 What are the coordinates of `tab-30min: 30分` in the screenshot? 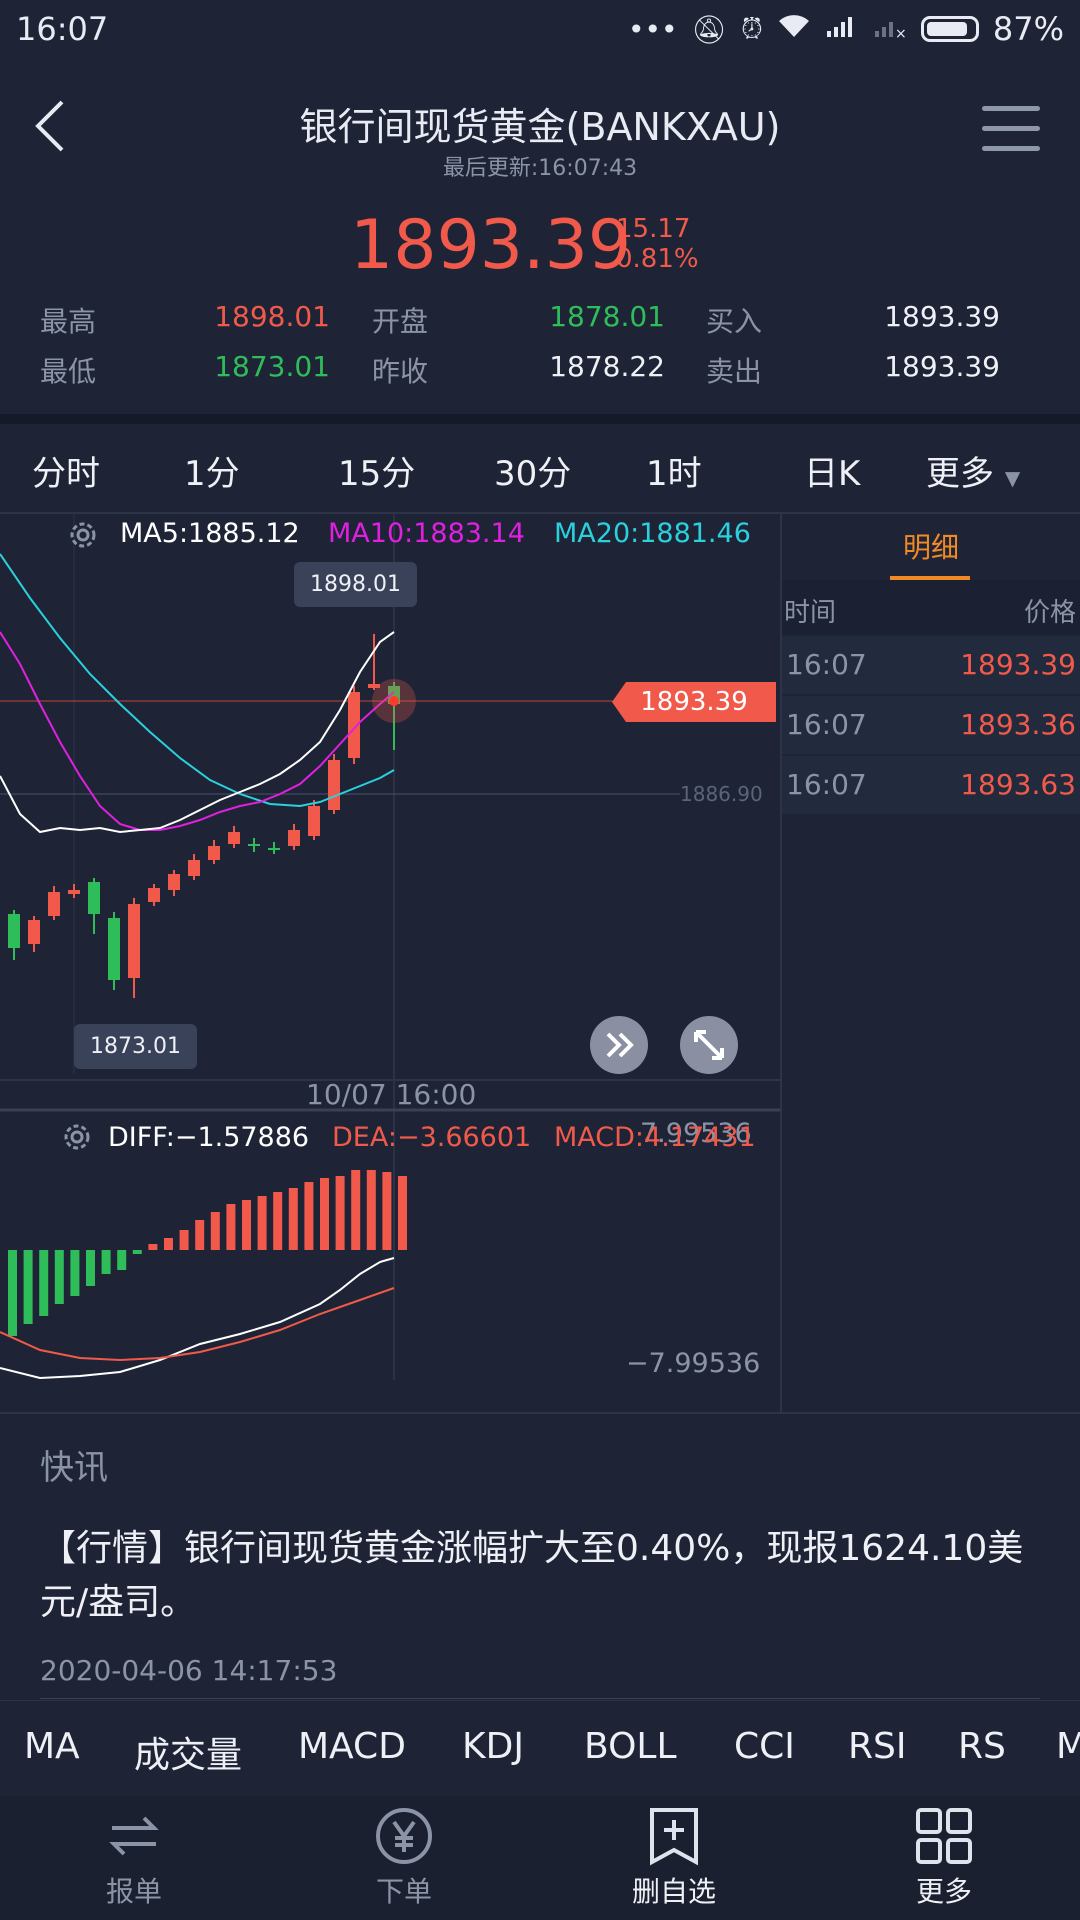 It's located at (533, 474).